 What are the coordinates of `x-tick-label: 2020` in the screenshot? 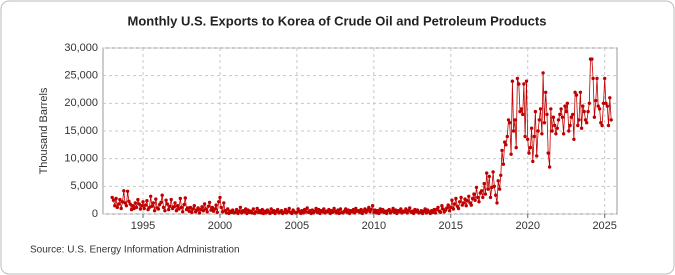 It's located at (528, 226).